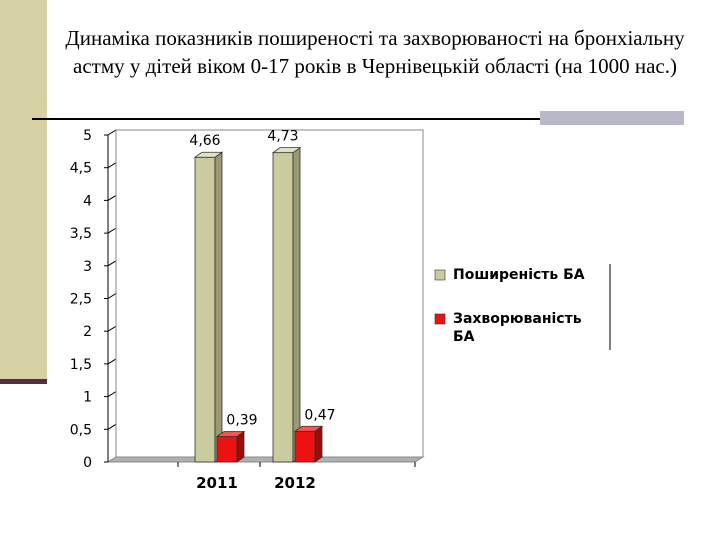  Describe the element at coordinates (217, 483) in the screenshot. I see `x-category-label: 2011` at that location.